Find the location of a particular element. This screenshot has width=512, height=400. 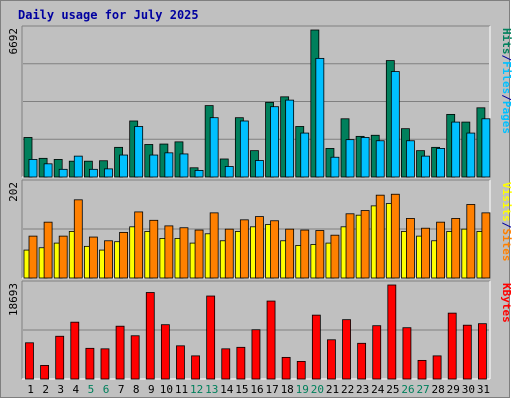

day-label: 18 is located at coordinates (287, 389).